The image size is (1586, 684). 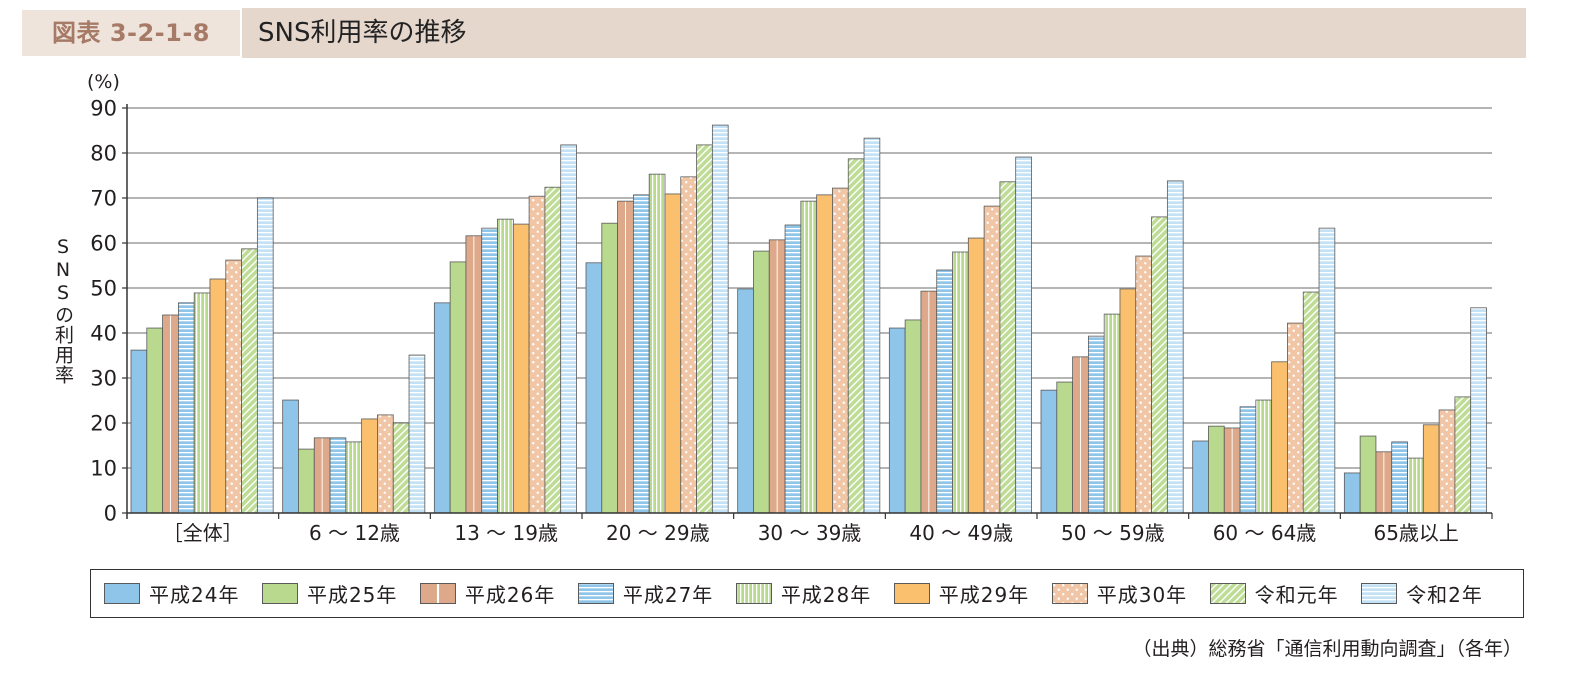 I want to click on y-tick-label: 50, so click(x=103, y=289).